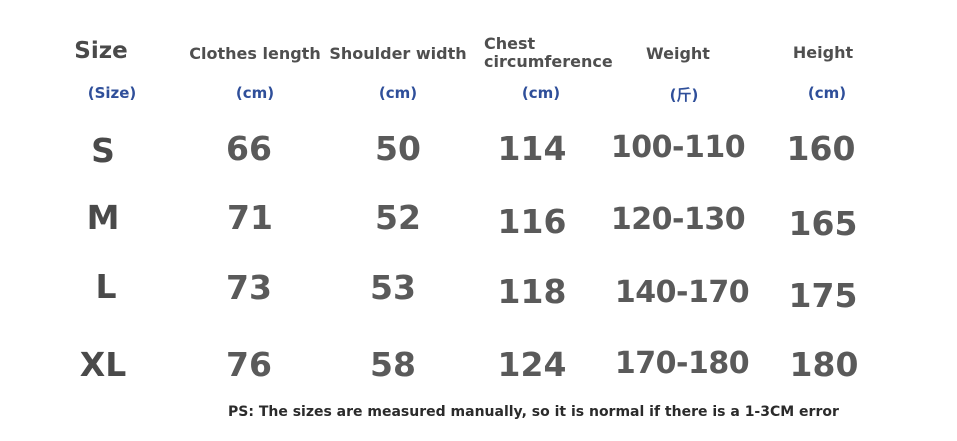  I want to click on row-xl-size: XL, so click(103, 364).